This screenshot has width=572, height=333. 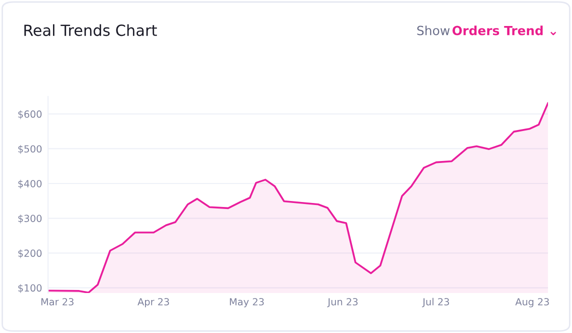 I want to click on y-tick-label: $200, so click(x=30, y=253).